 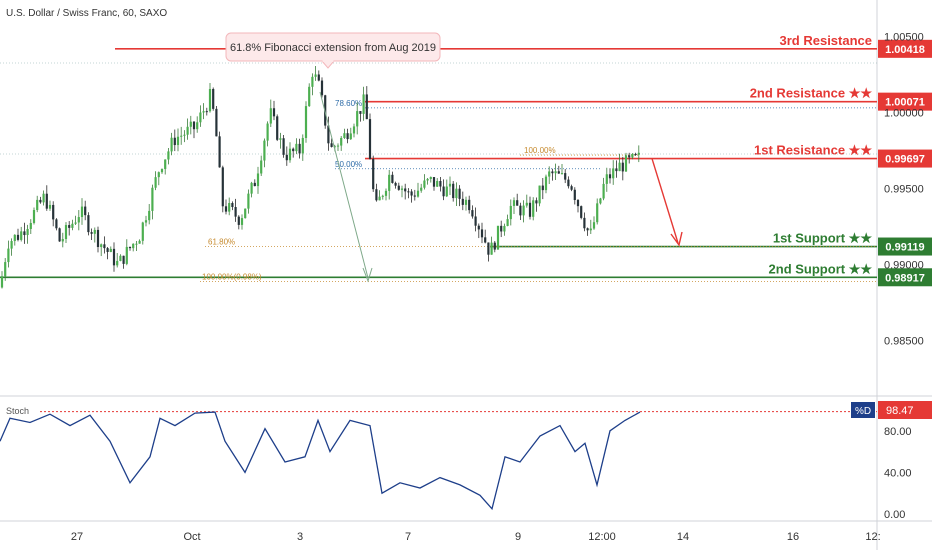 I want to click on stoch-tick-label: 40.00, so click(x=898, y=473).